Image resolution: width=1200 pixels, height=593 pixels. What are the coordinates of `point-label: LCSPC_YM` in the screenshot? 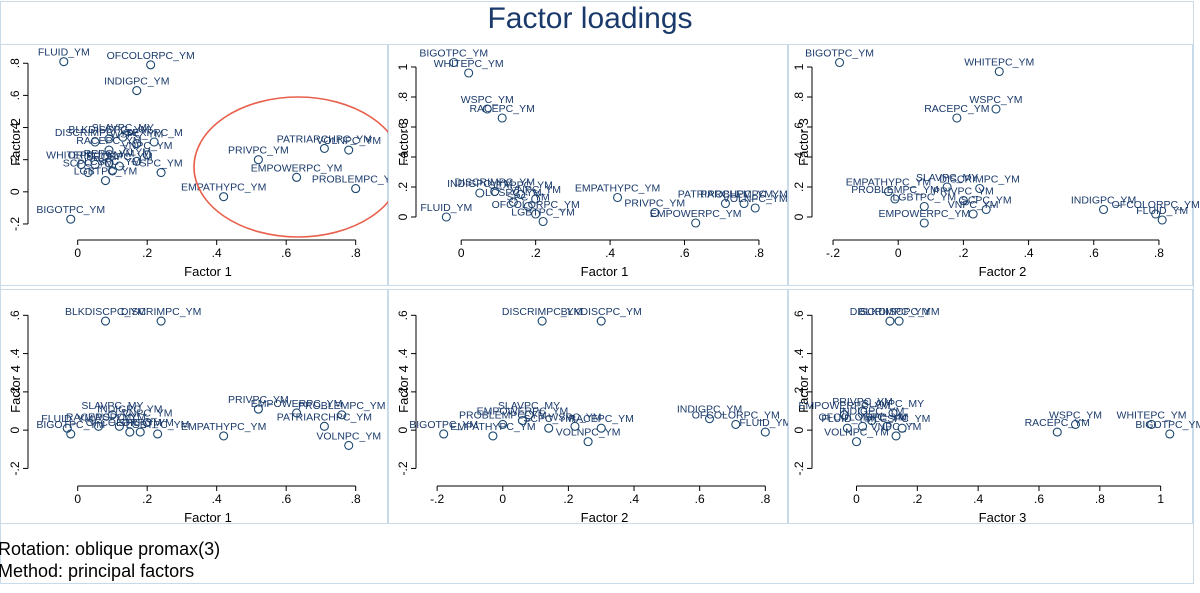 It's located at (112, 162).